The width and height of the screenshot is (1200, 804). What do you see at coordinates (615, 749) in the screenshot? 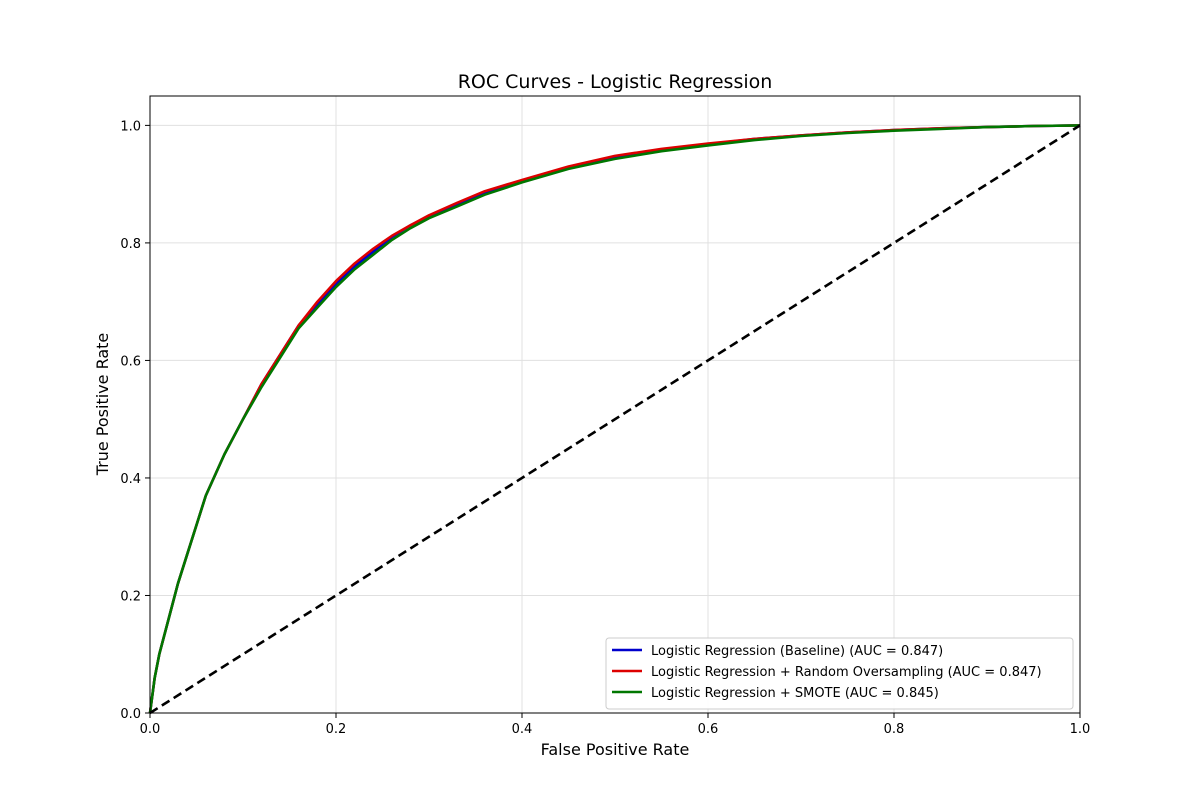
I see `x-axis-label: False Positive Rate` at bounding box center [615, 749].